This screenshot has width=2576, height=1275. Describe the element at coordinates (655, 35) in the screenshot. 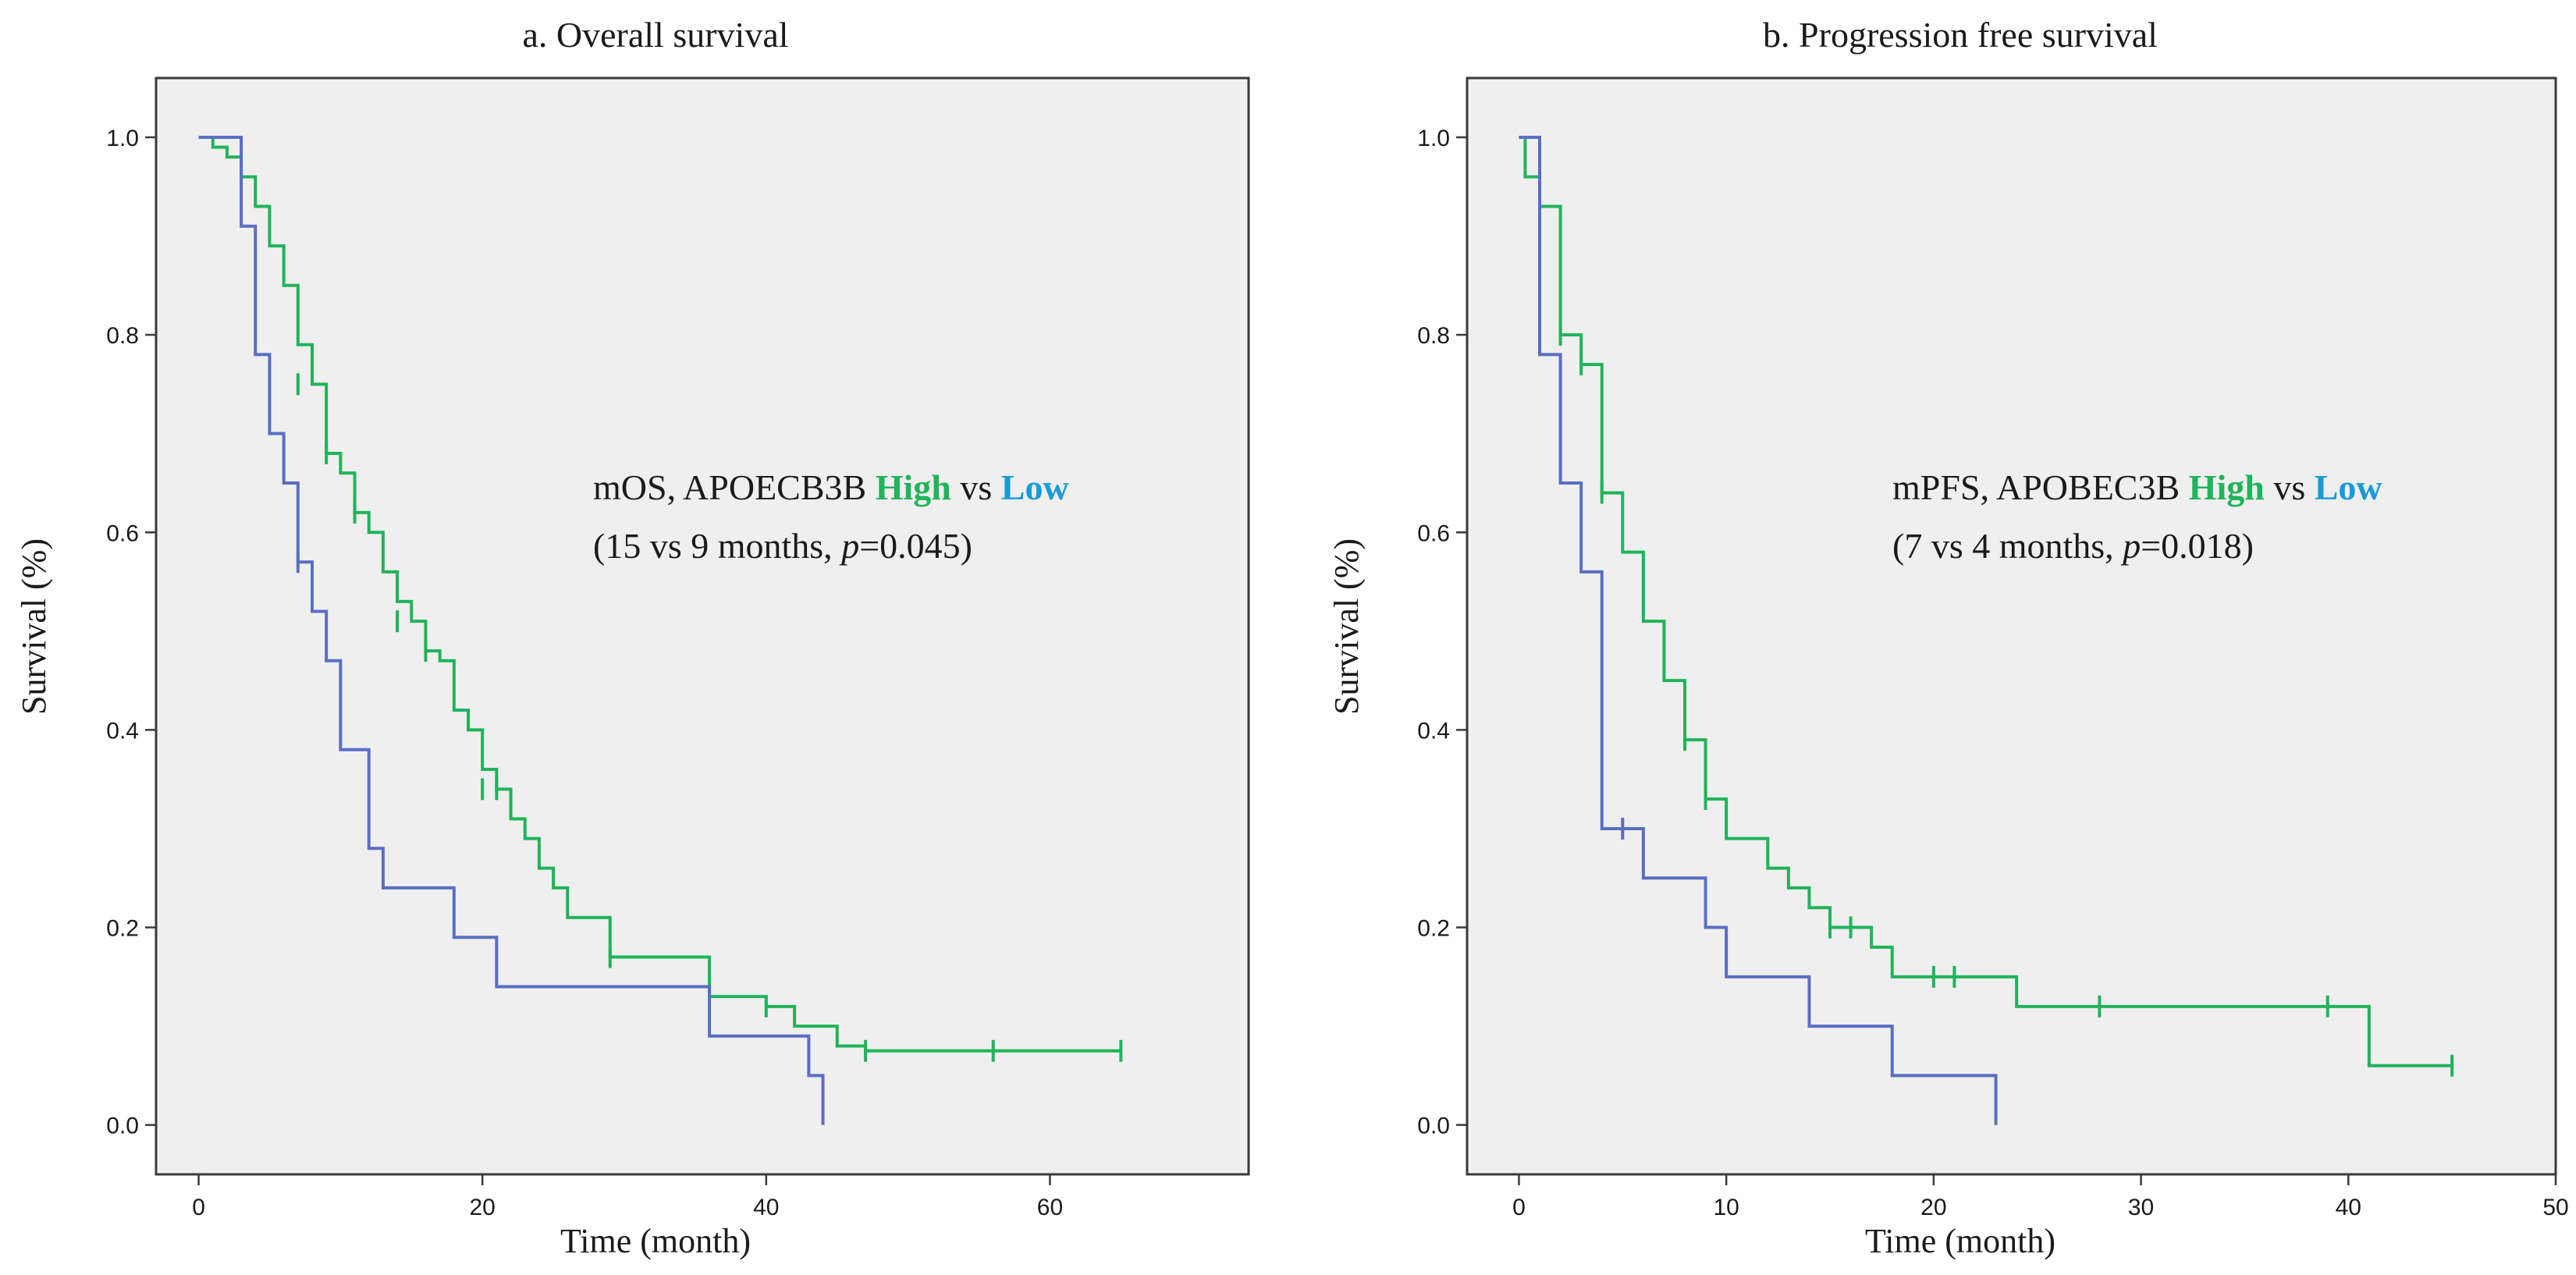

I see `panel-title: a. Overall survival` at that location.